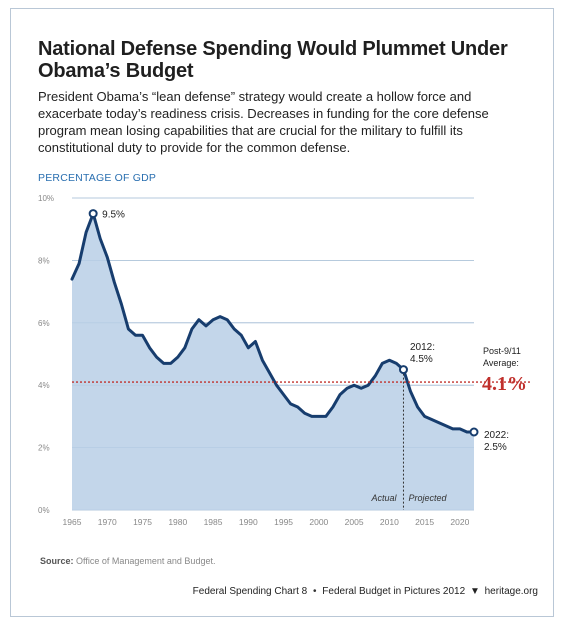 Image resolution: width=564 pixels, height=625 pixels. Describe the element at coordinates (511, 591) in the screenshot. I see `footer-site: heritage.org` at that location.